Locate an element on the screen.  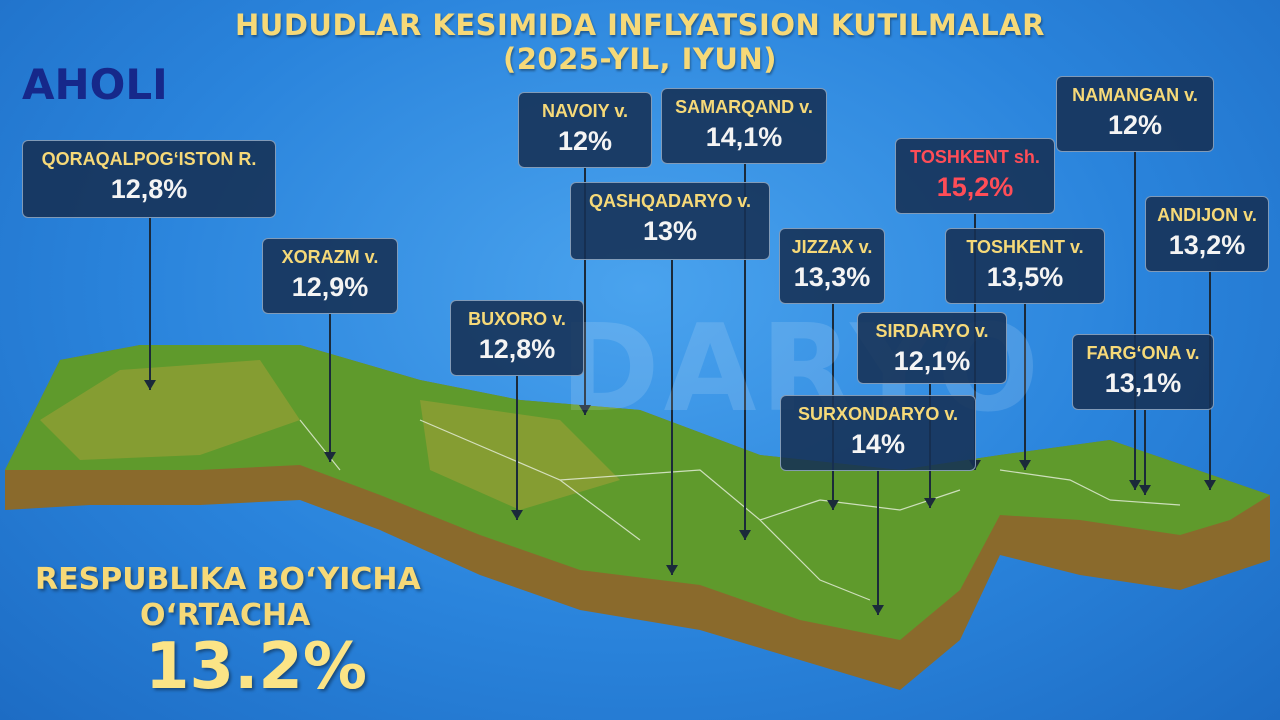
region-callout: SAMARQAND v. 14,1% is located at coordinates (744, 126).